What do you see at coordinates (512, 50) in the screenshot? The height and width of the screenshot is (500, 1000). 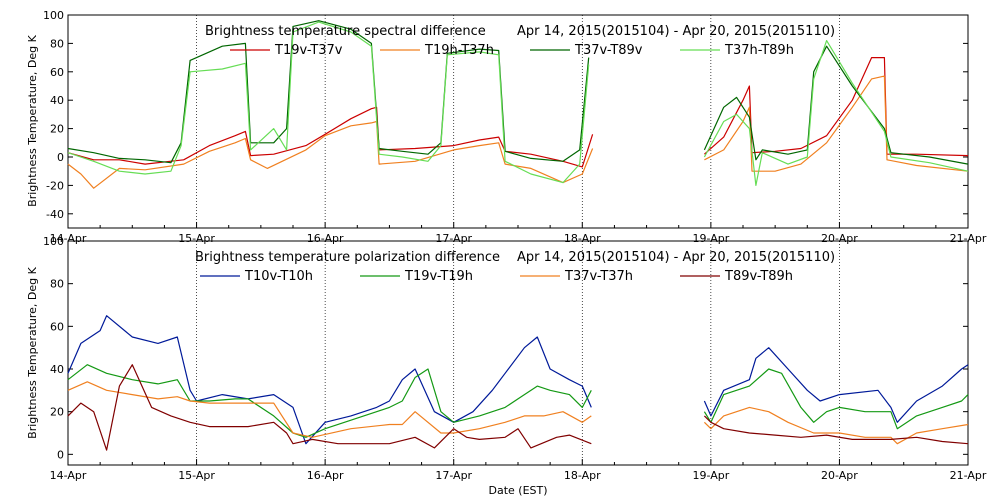 I see `spectral-legend: T19v-T37v T19h-T37h T37v-T89v T37h-T89h` at bounding box center [512, 50].